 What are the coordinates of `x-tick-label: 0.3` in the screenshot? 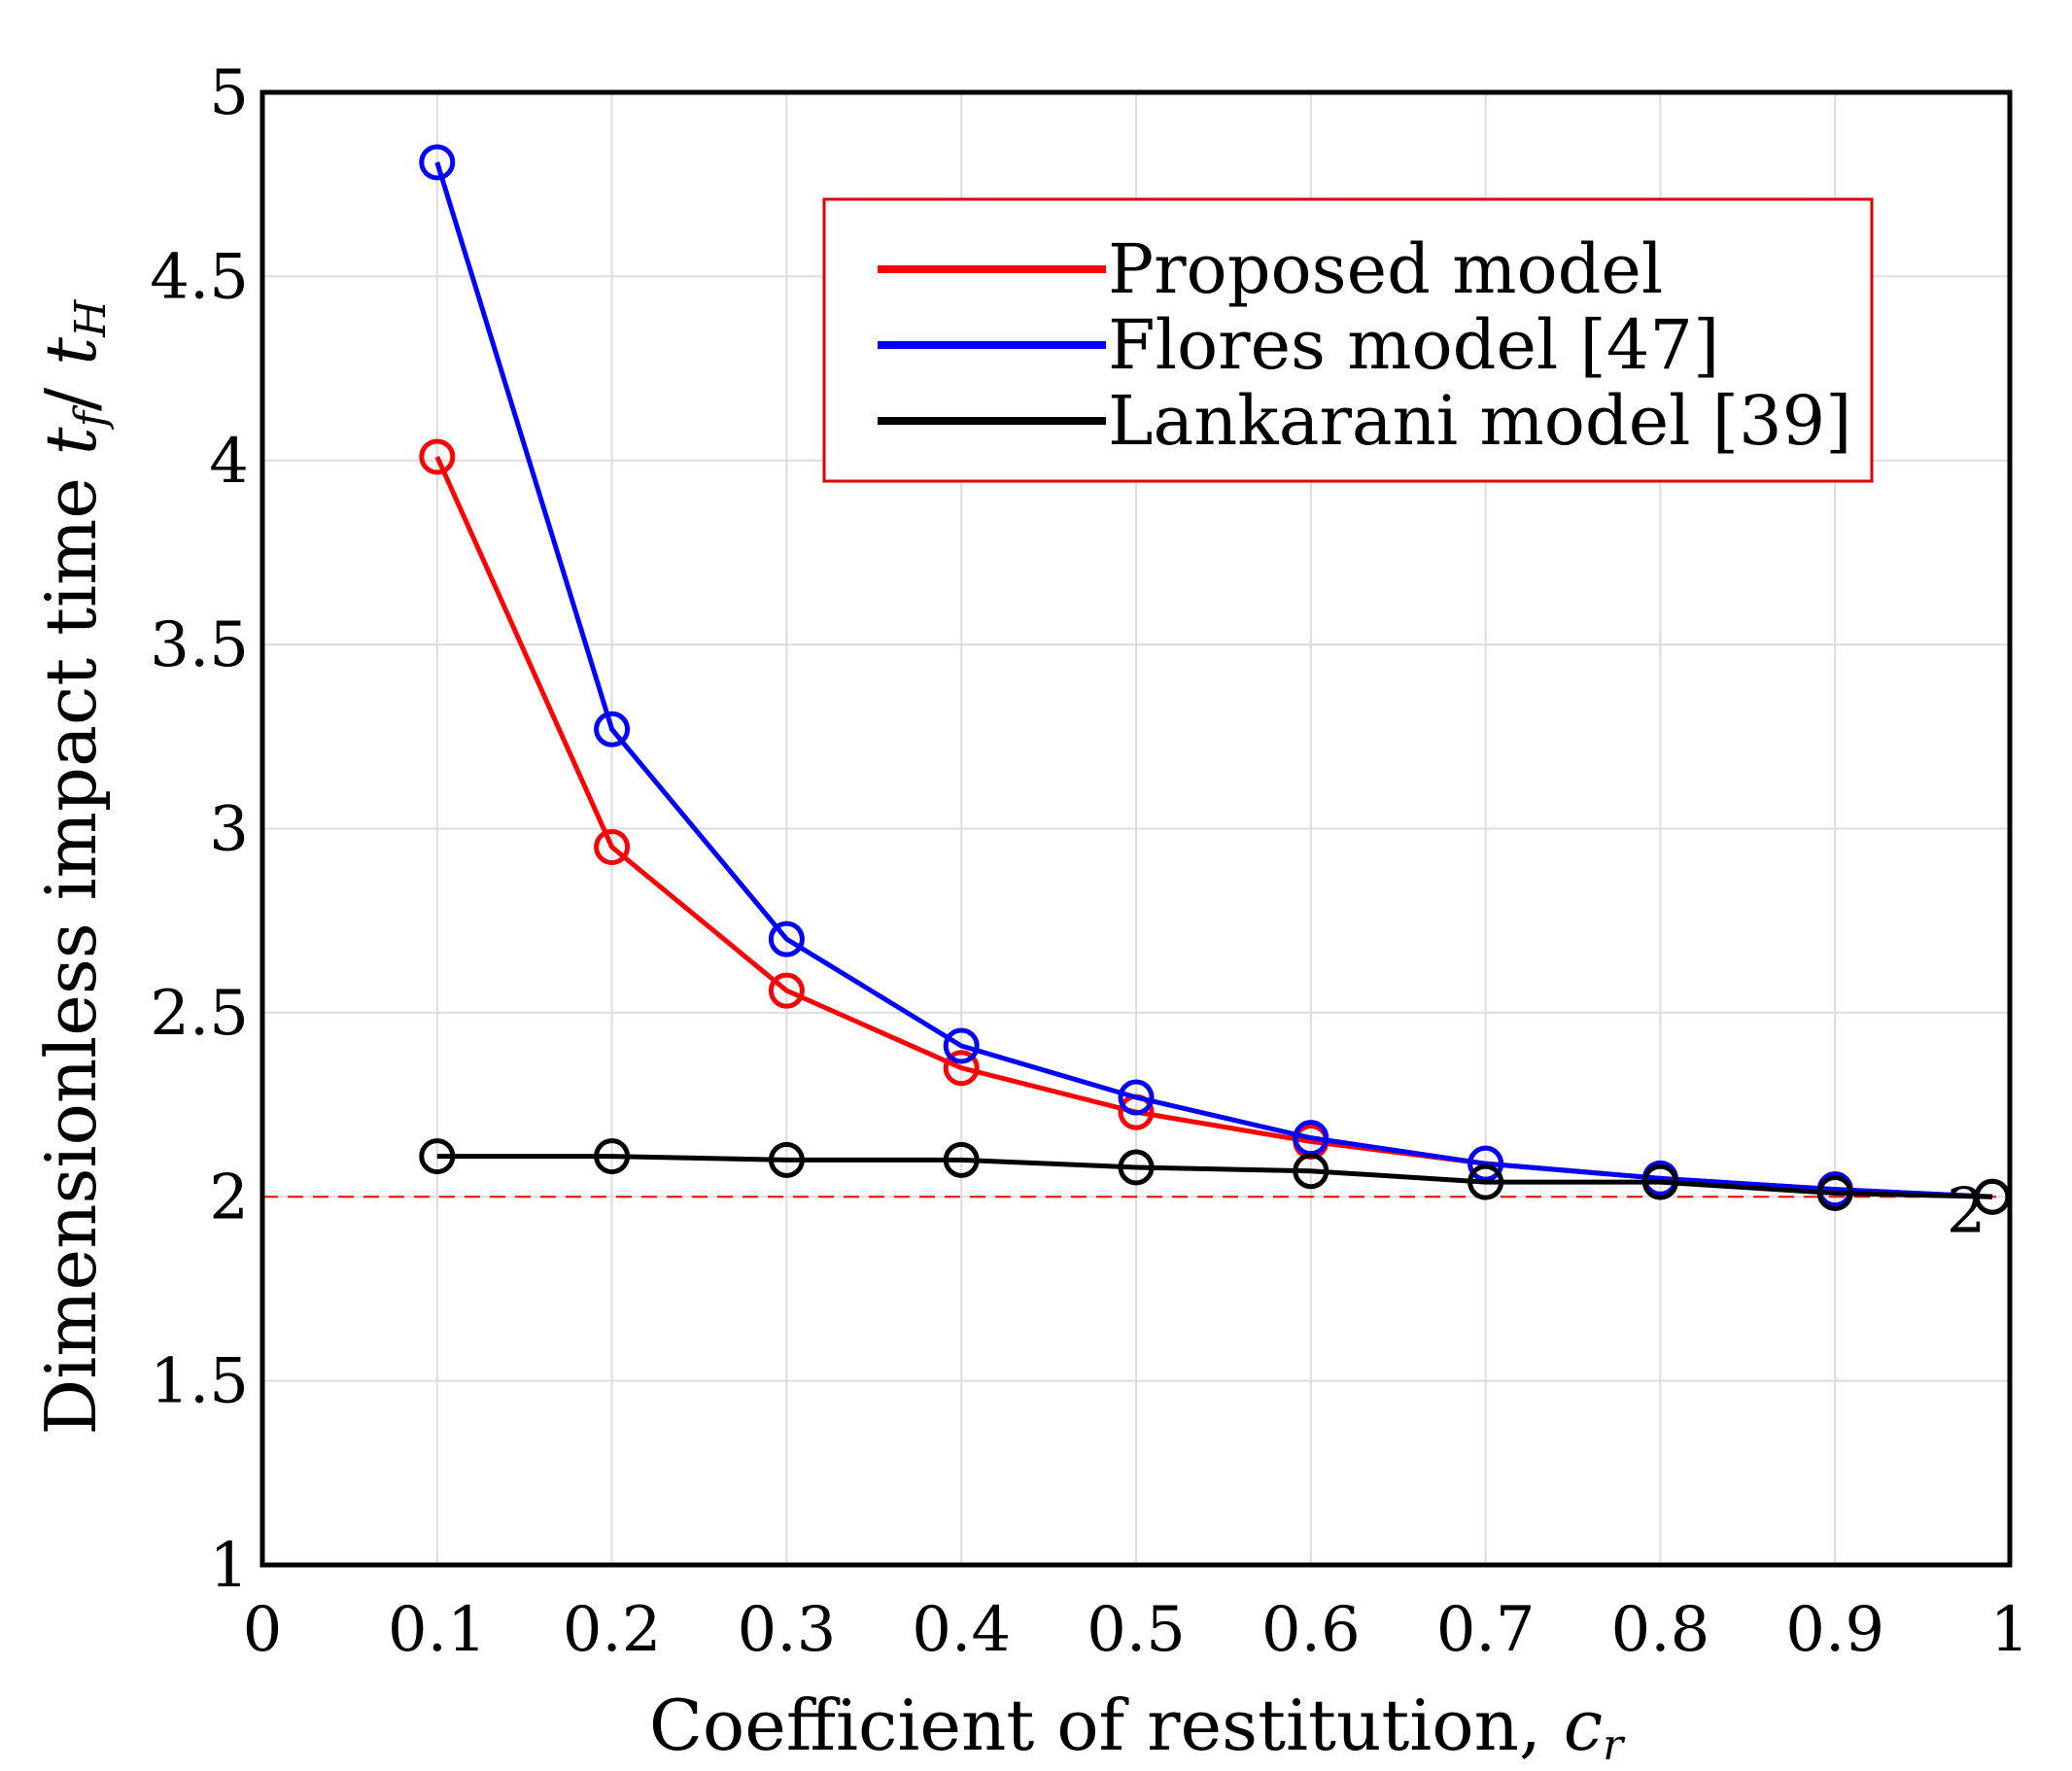 It's located at (787, 1630).